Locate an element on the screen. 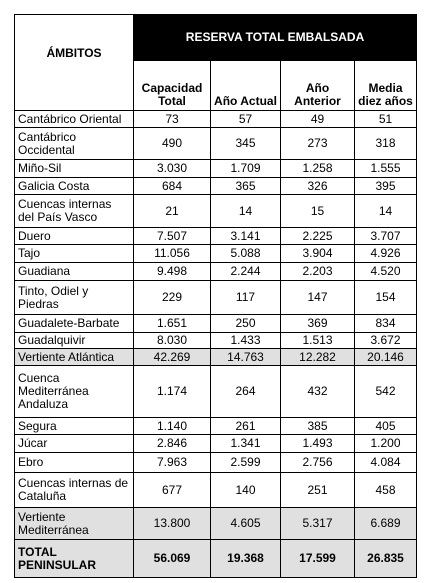 The width and height of the screenshot is (432, 583). cell-value: 7.963 is located at coordinates (172, 462).